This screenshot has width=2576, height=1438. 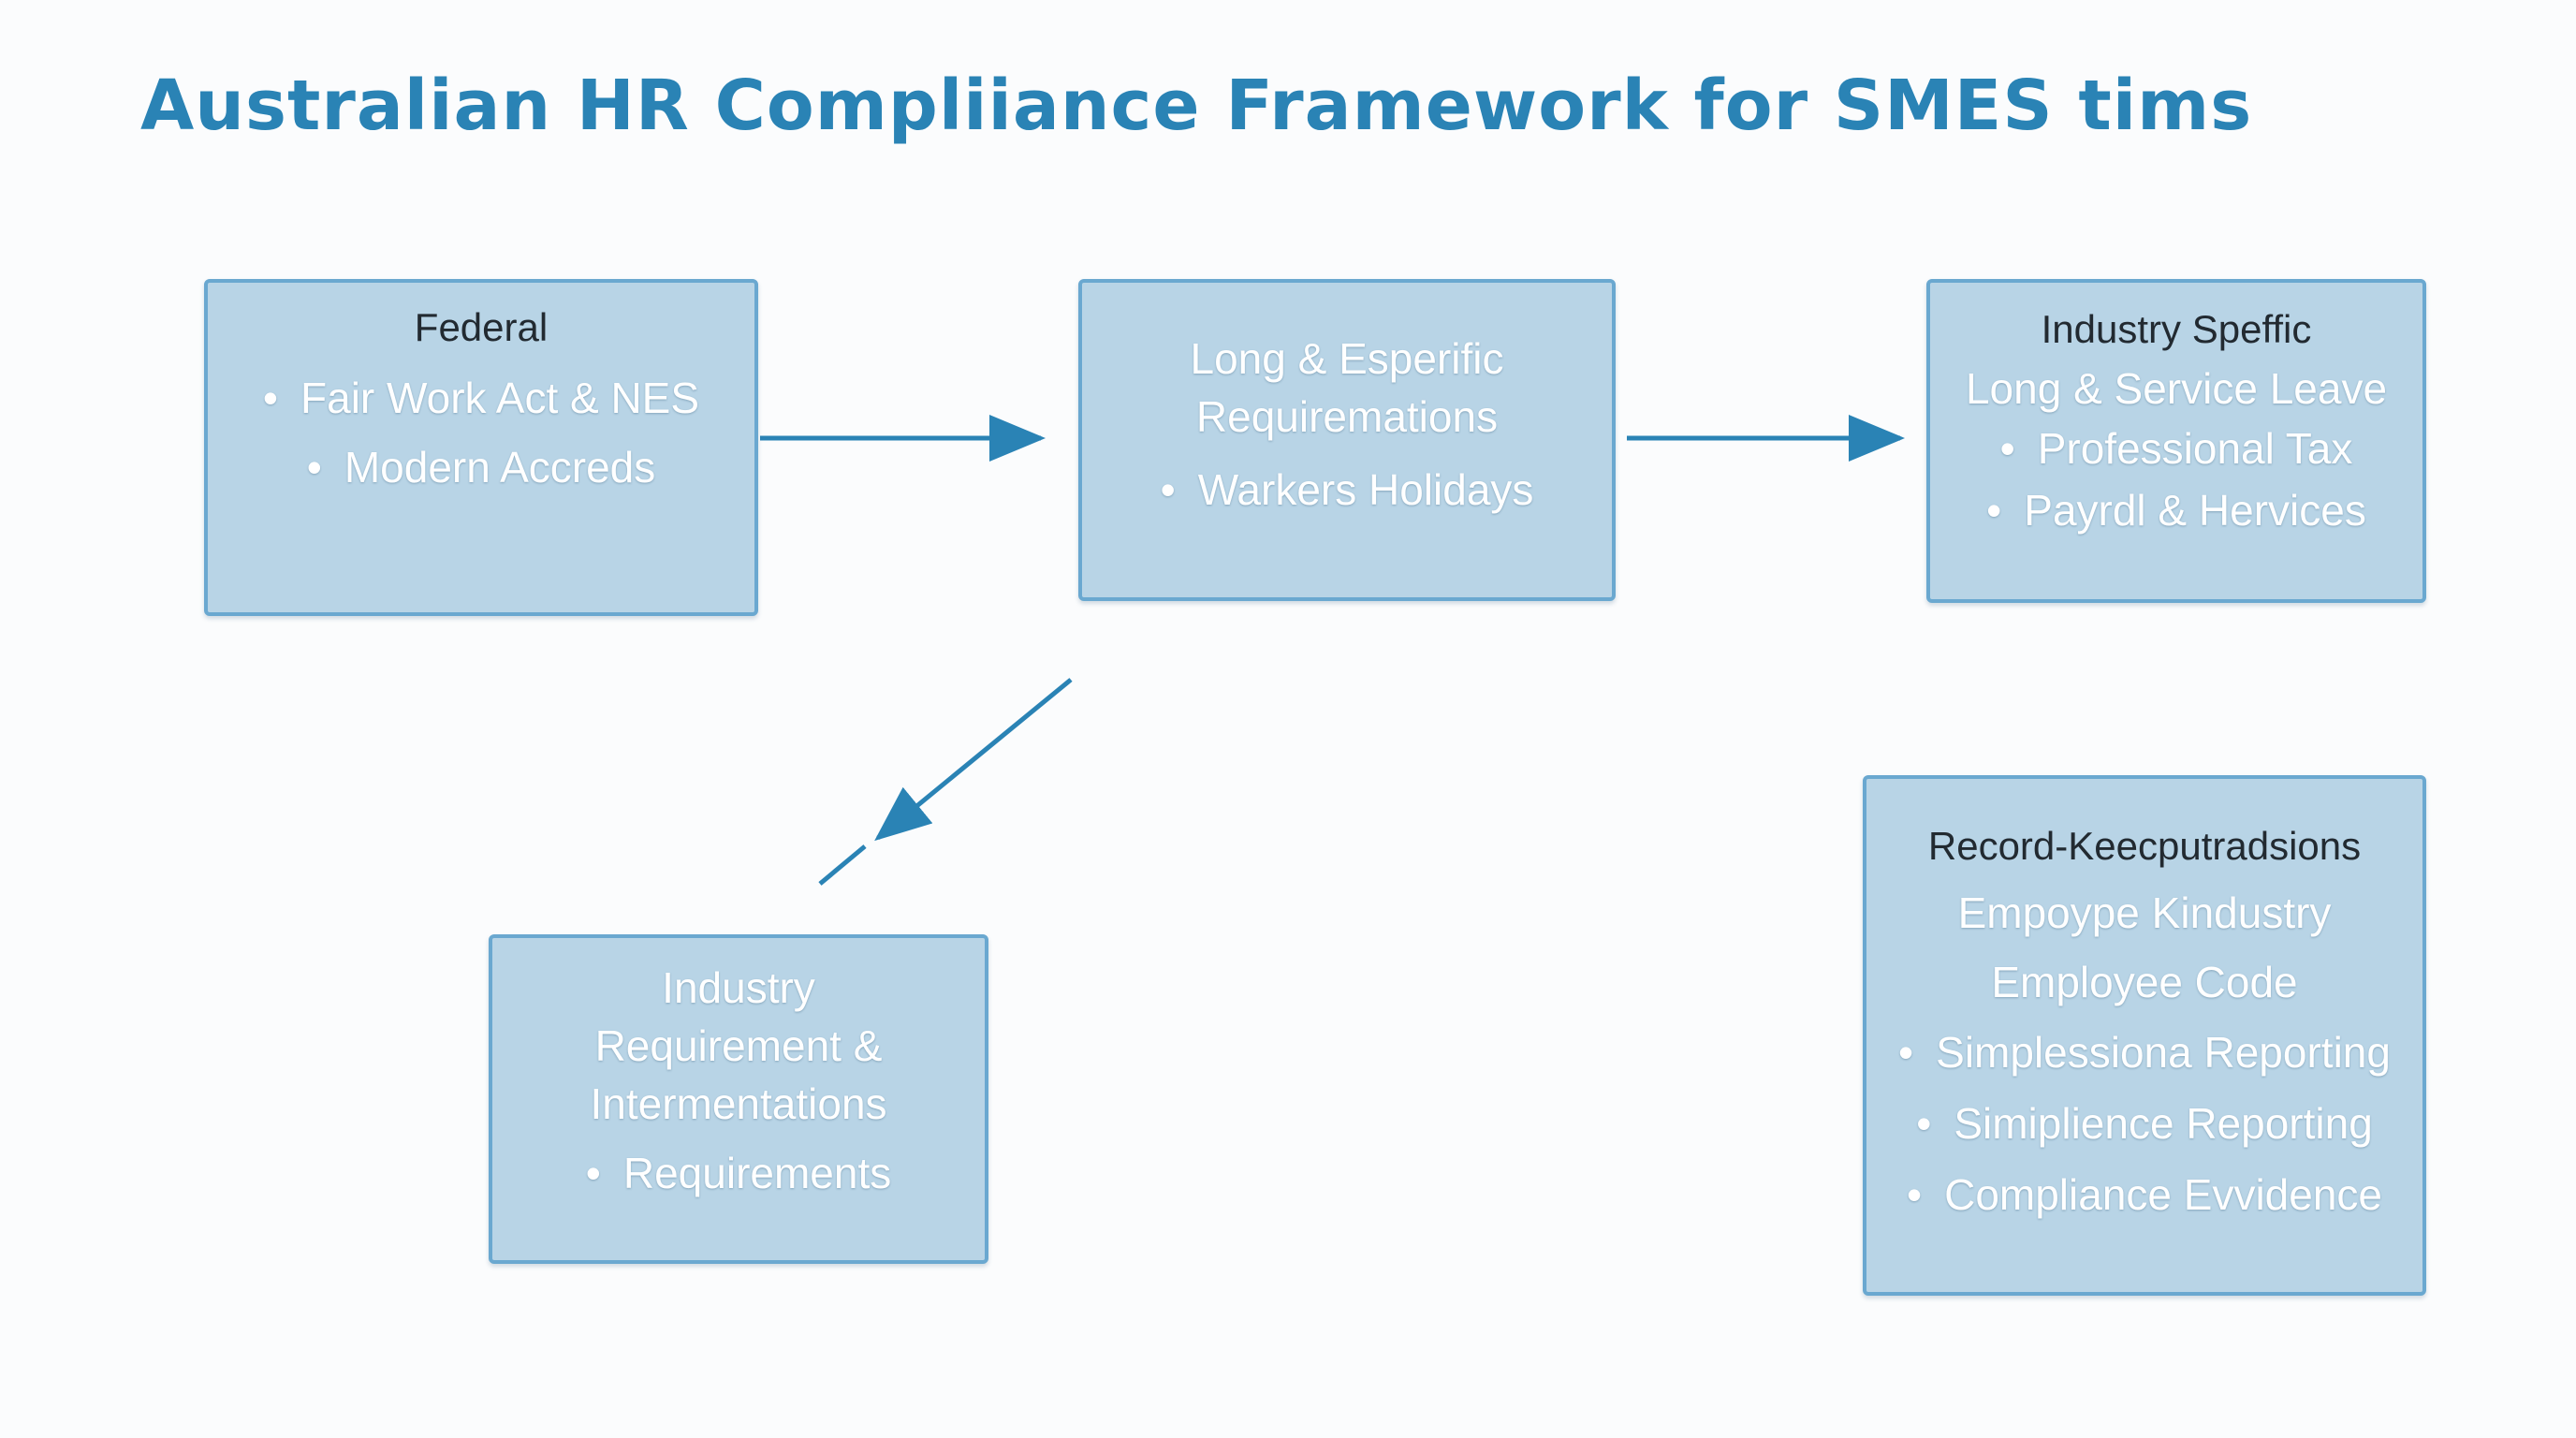 What do you see at coordinates (738, 1103) in the screenshot?
I see `industry-requirement-line: Intermentations` at bounding box center [738, 1103].